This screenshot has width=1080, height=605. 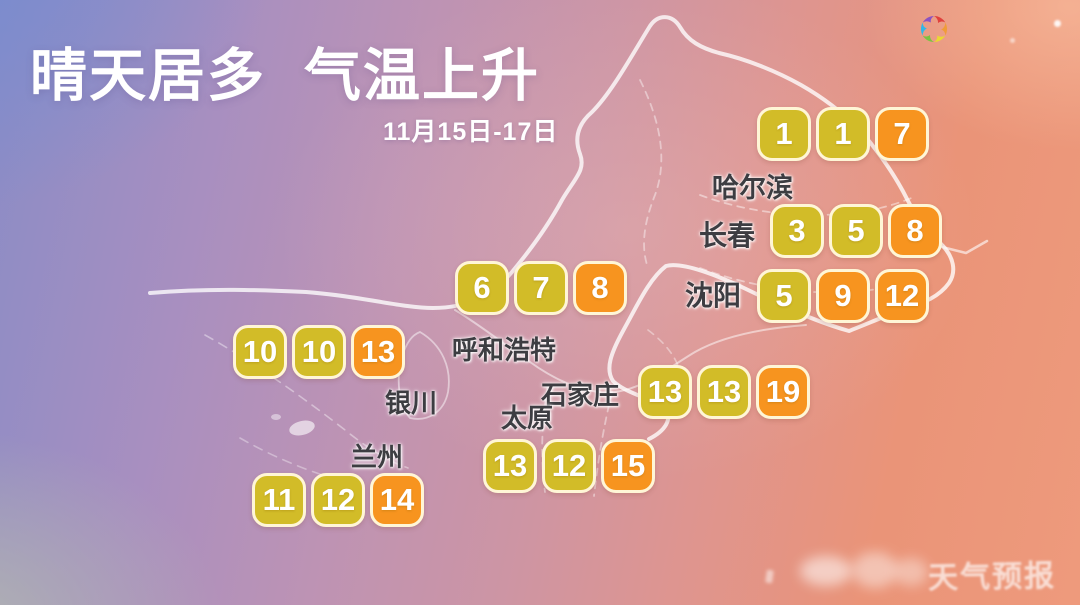 I want to click on temp-badge: 19, so click(x=783, y=392).